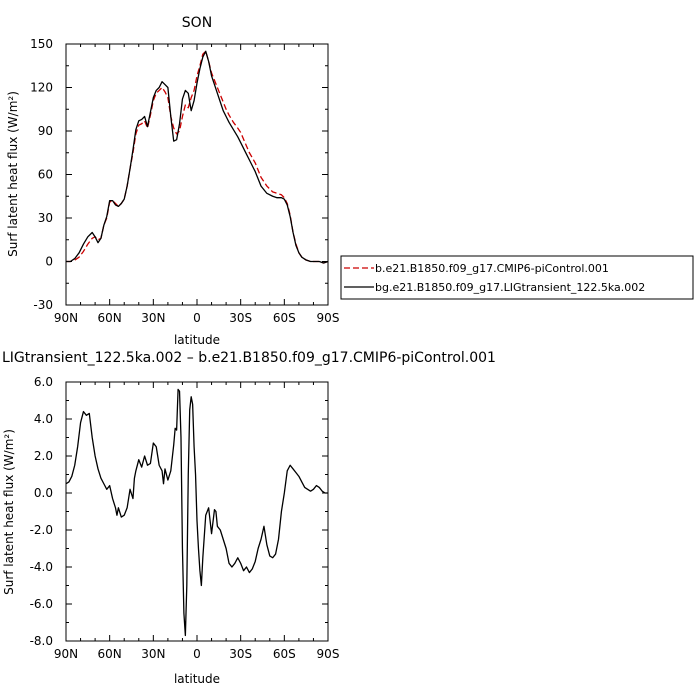 This screenshot has height=700, width=700. Describe the element at coordinates (43, 305) in the screenshot. I see `y-tick-label: -30` at that location.